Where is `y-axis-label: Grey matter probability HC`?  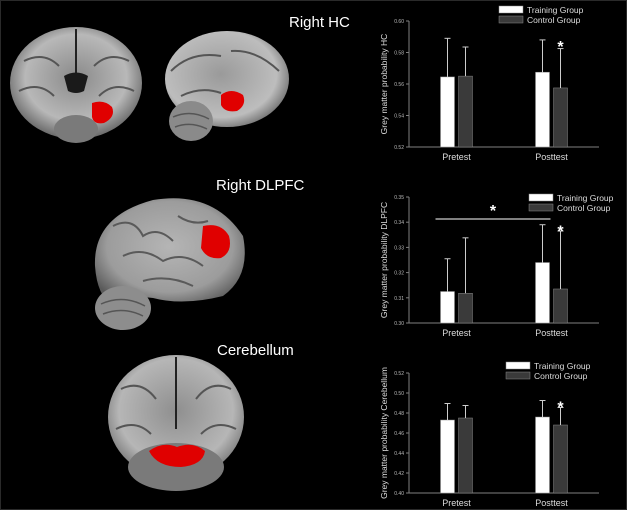 y-axis-label: Grey matter probability HC is located at coordinates (384, 84).